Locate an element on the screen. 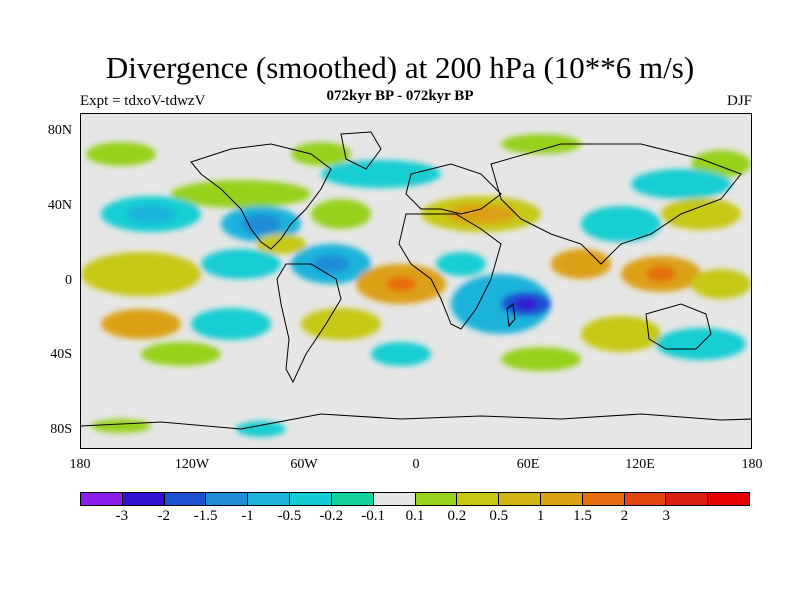  lat-label-80s: 80S is located at coordinates (61, 429).